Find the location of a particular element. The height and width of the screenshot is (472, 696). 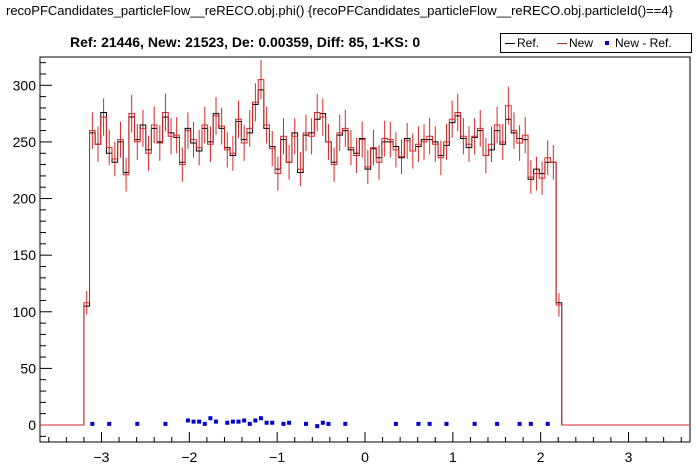

y-tick-label: 0 is located at coordinates (32, 425).